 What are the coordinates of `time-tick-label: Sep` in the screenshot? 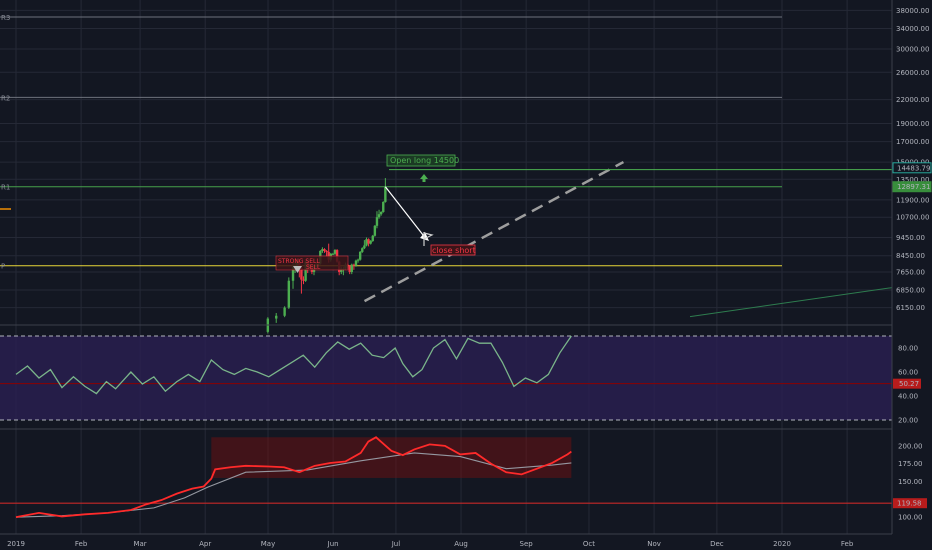 It's located at (527, 544).